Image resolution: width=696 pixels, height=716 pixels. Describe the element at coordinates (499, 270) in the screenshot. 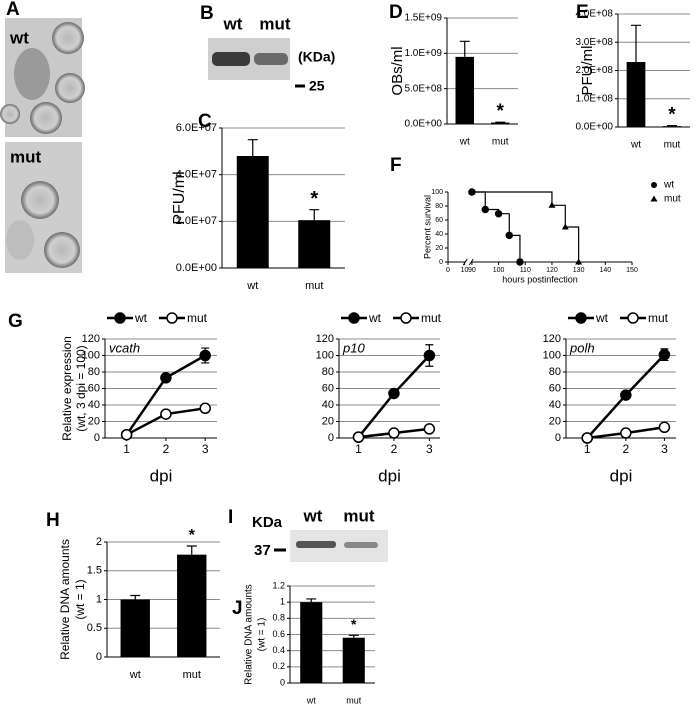

I see `x-tick-label: 100` at that location.